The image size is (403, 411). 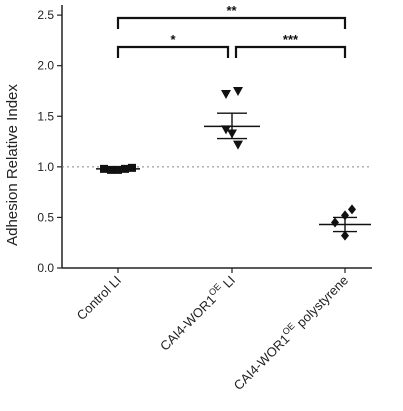 I want to click on y-tick-label: 1.0, so click(x=45, y=167).